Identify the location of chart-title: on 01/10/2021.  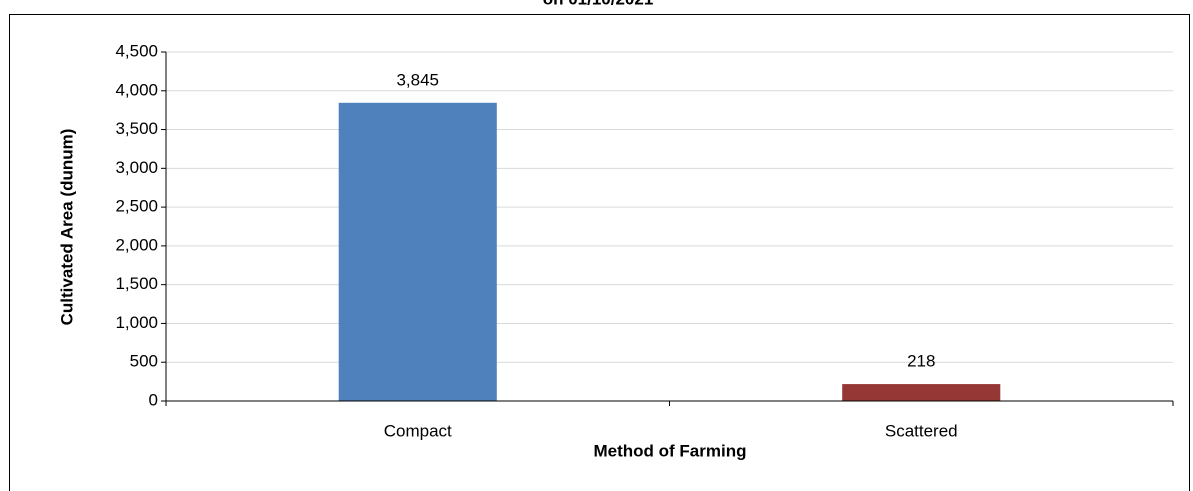
(598, 4).